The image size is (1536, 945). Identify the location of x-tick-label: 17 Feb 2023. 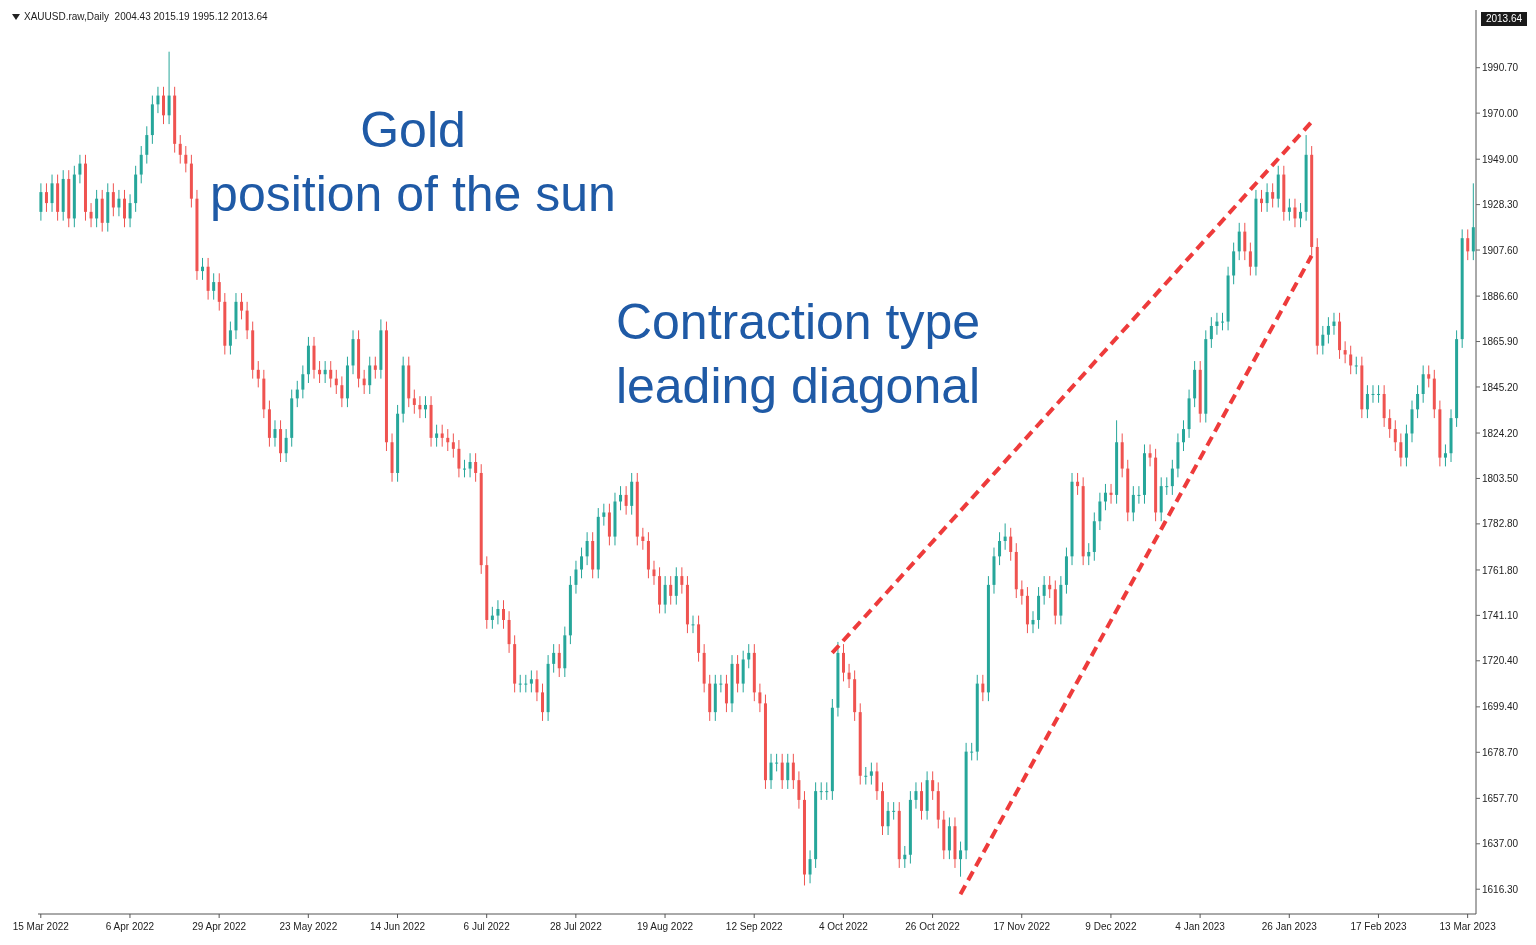
(1378, 926).